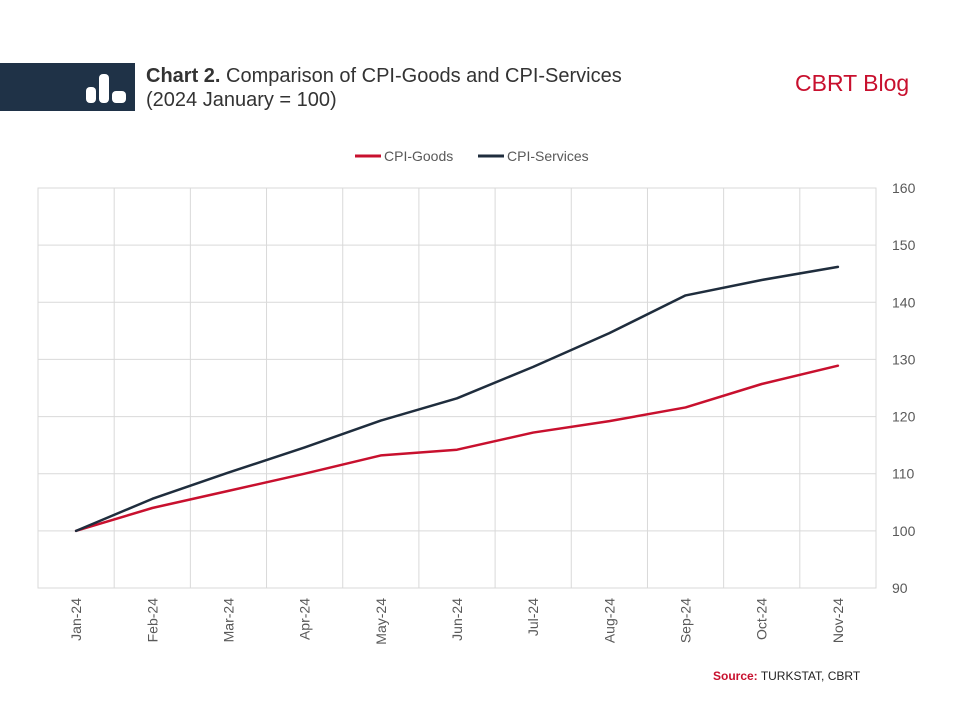 The height and width of the screenshot is (720, 960). I want to click on x-tick-label: Nov-24, so click(838, 620).